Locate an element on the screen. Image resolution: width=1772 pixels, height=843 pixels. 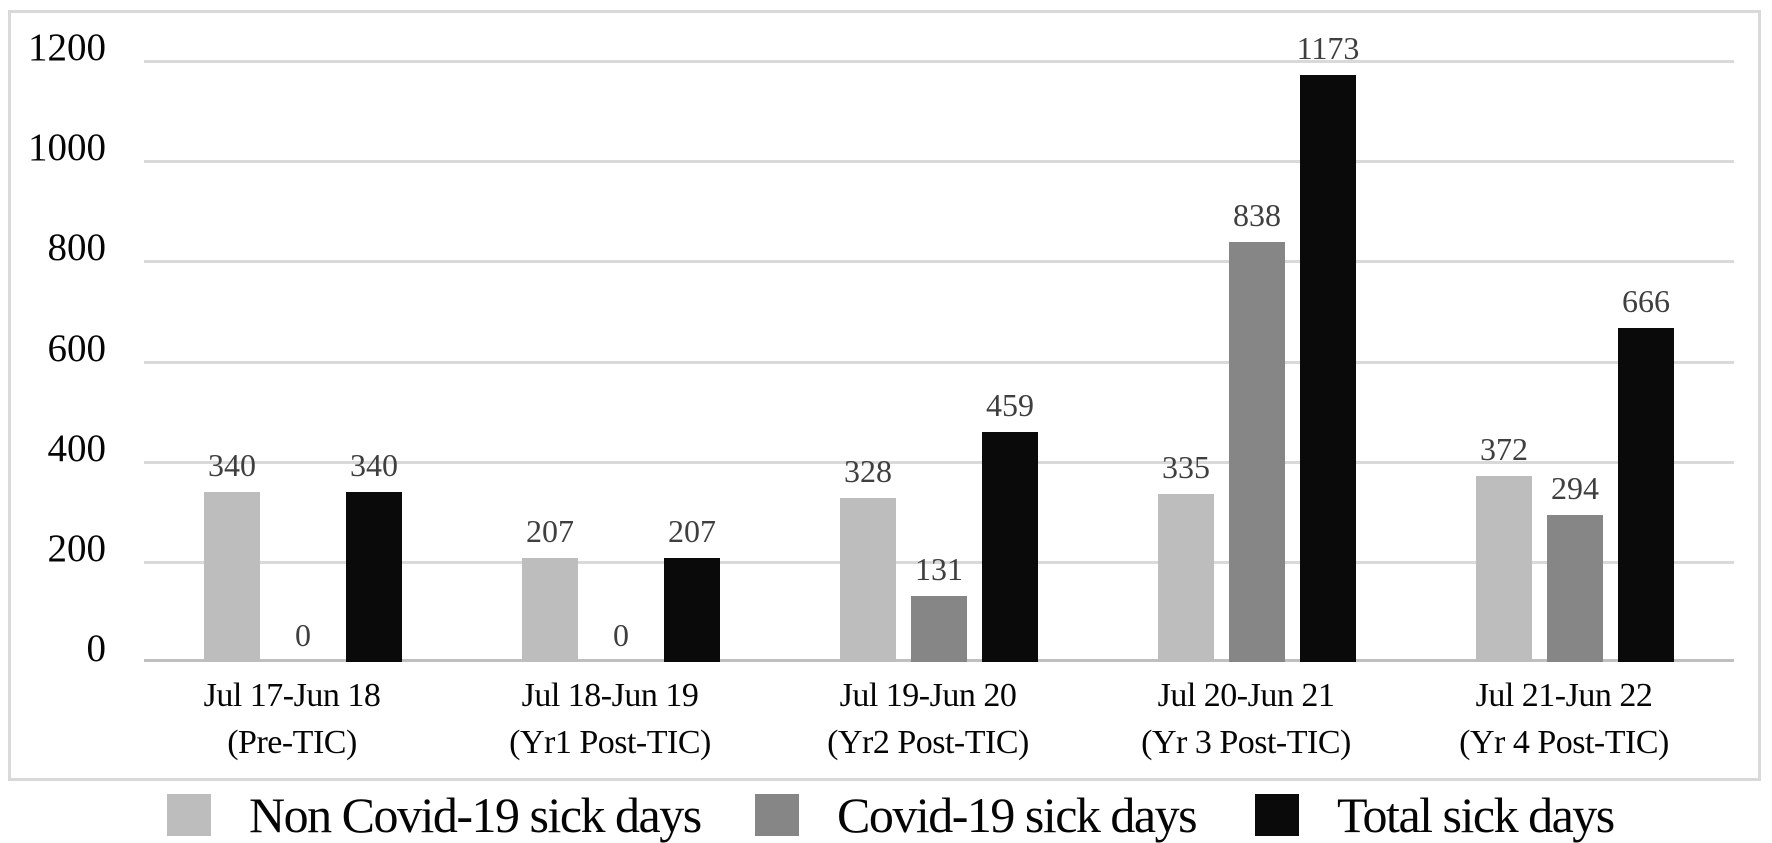
legend-item: Non Covid-19 sick days is located at coordinates (434, 815).